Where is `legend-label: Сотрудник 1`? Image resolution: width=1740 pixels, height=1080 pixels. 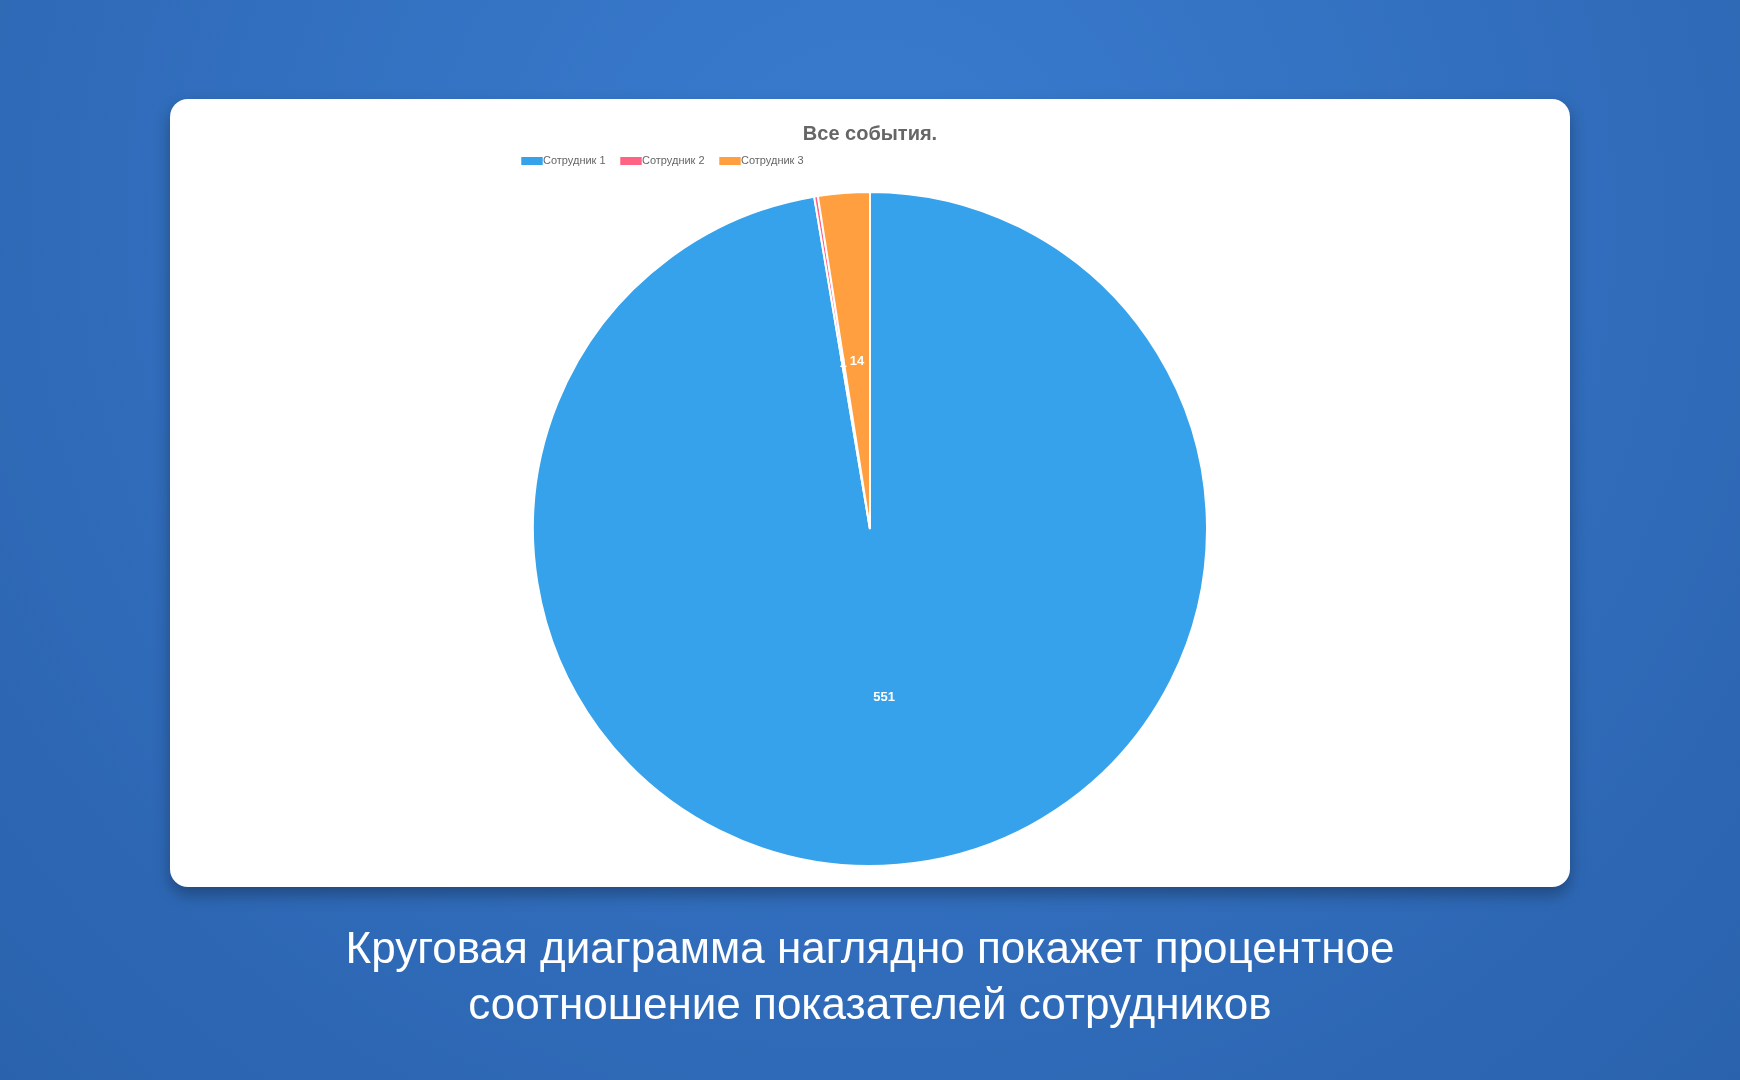 legend-label: Сотрудник 1 is located at coordinates (574, 160).